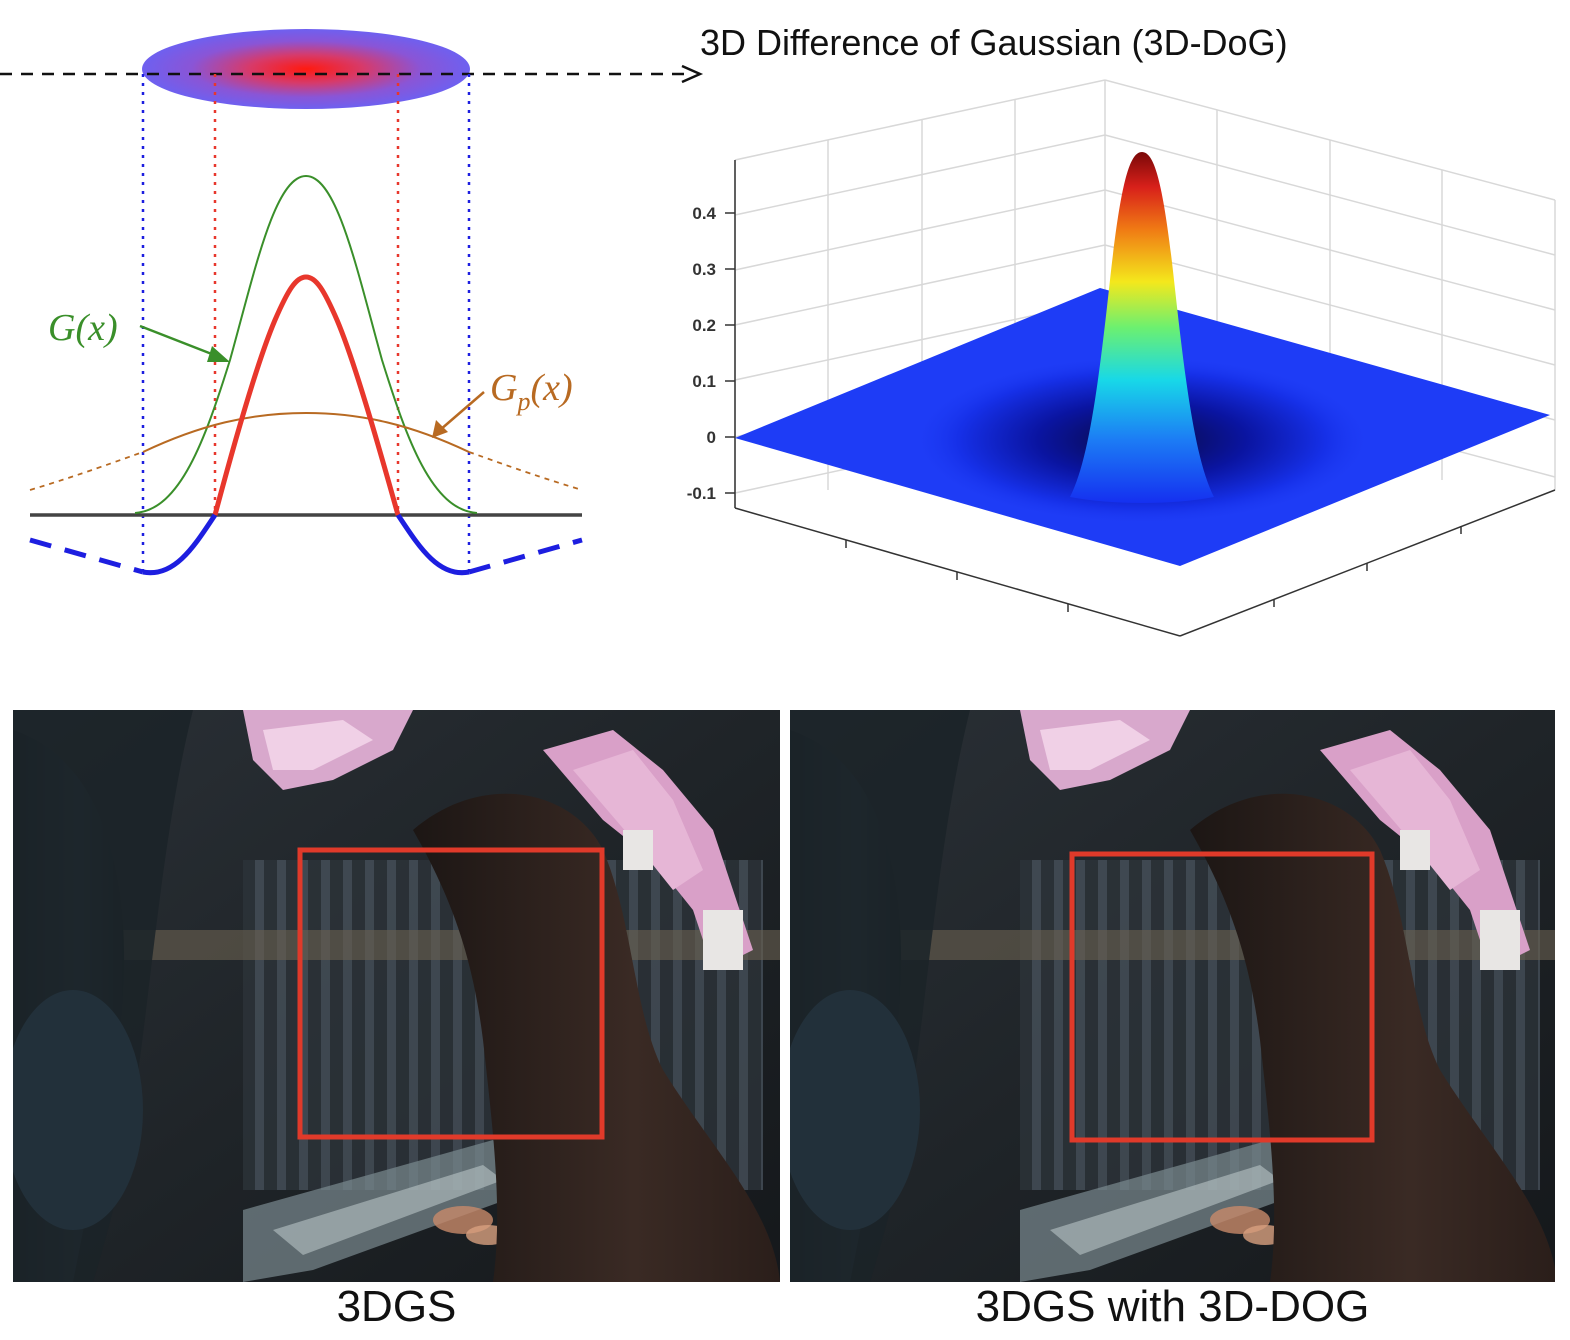 This screenshot has height=1340, width=1570. Describe the element at coordinates (306, 432) in the screenshot. I see `gp-curve` at that location.